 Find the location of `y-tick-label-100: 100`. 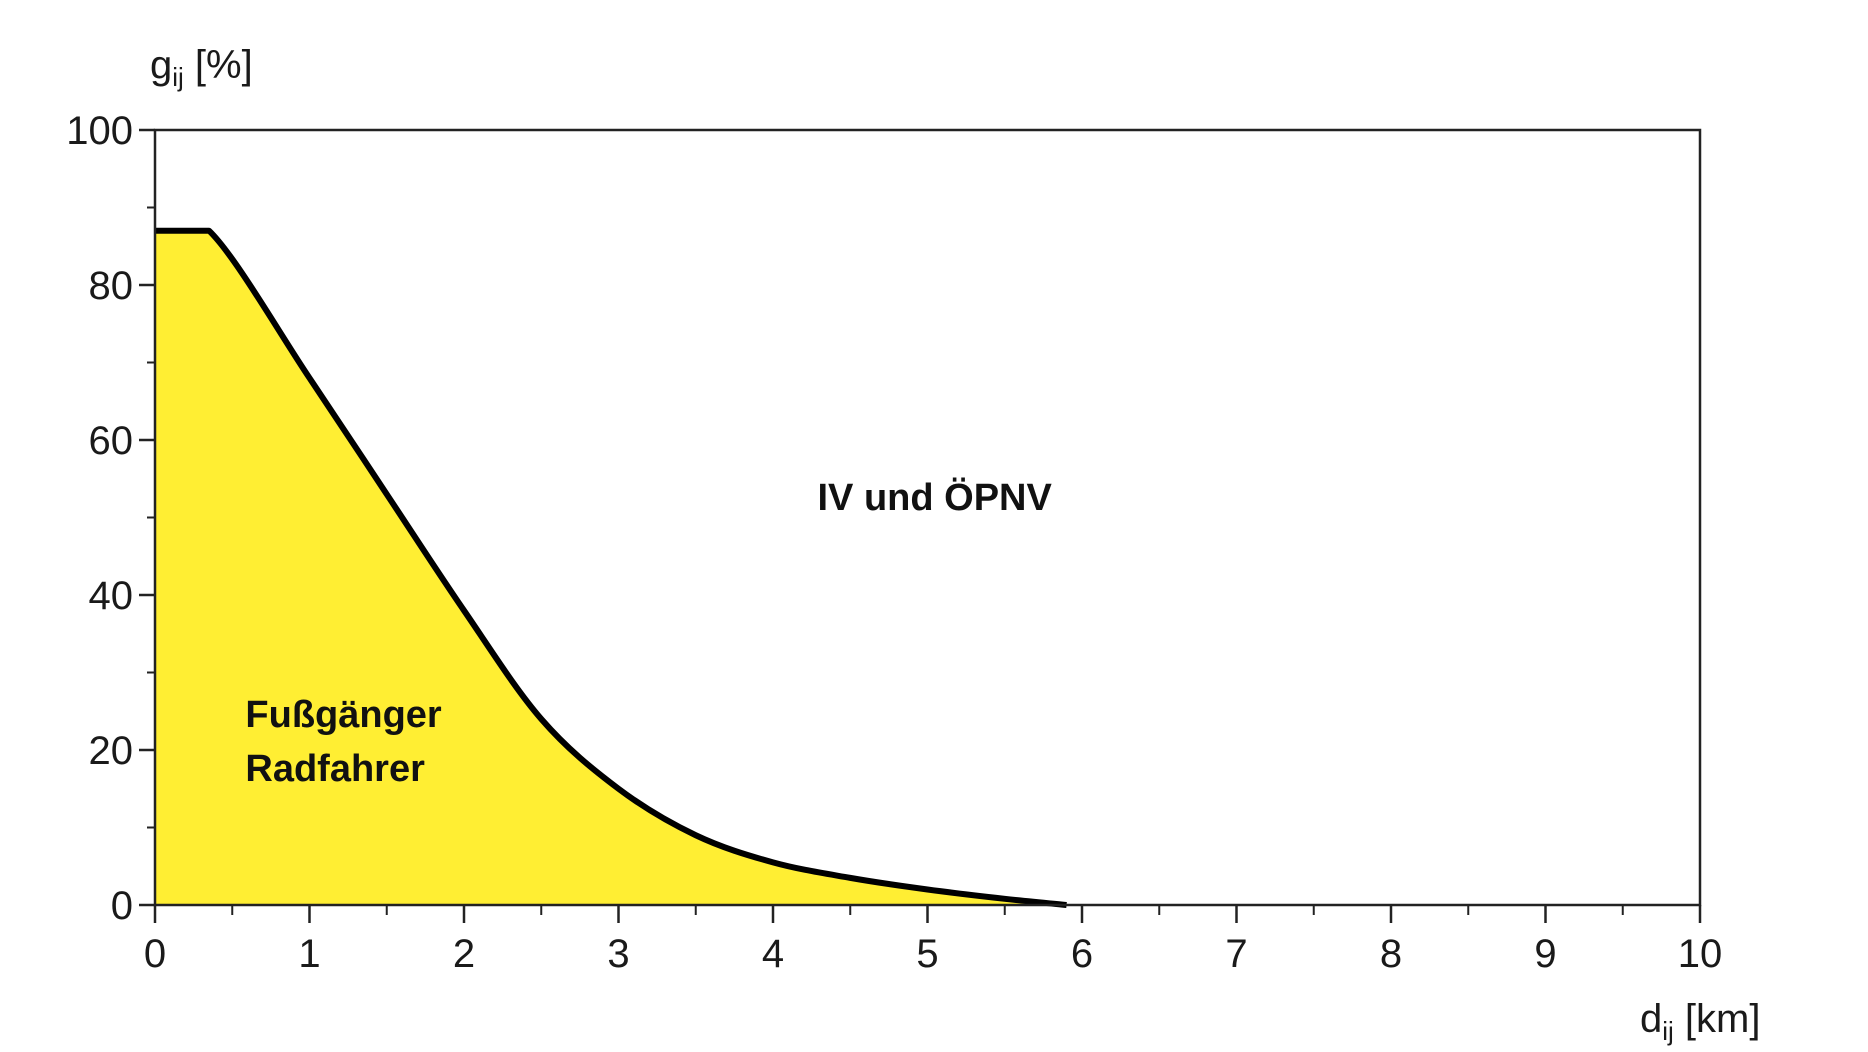

y-tick-label-100: 100 is located at coordinates (99, 131).